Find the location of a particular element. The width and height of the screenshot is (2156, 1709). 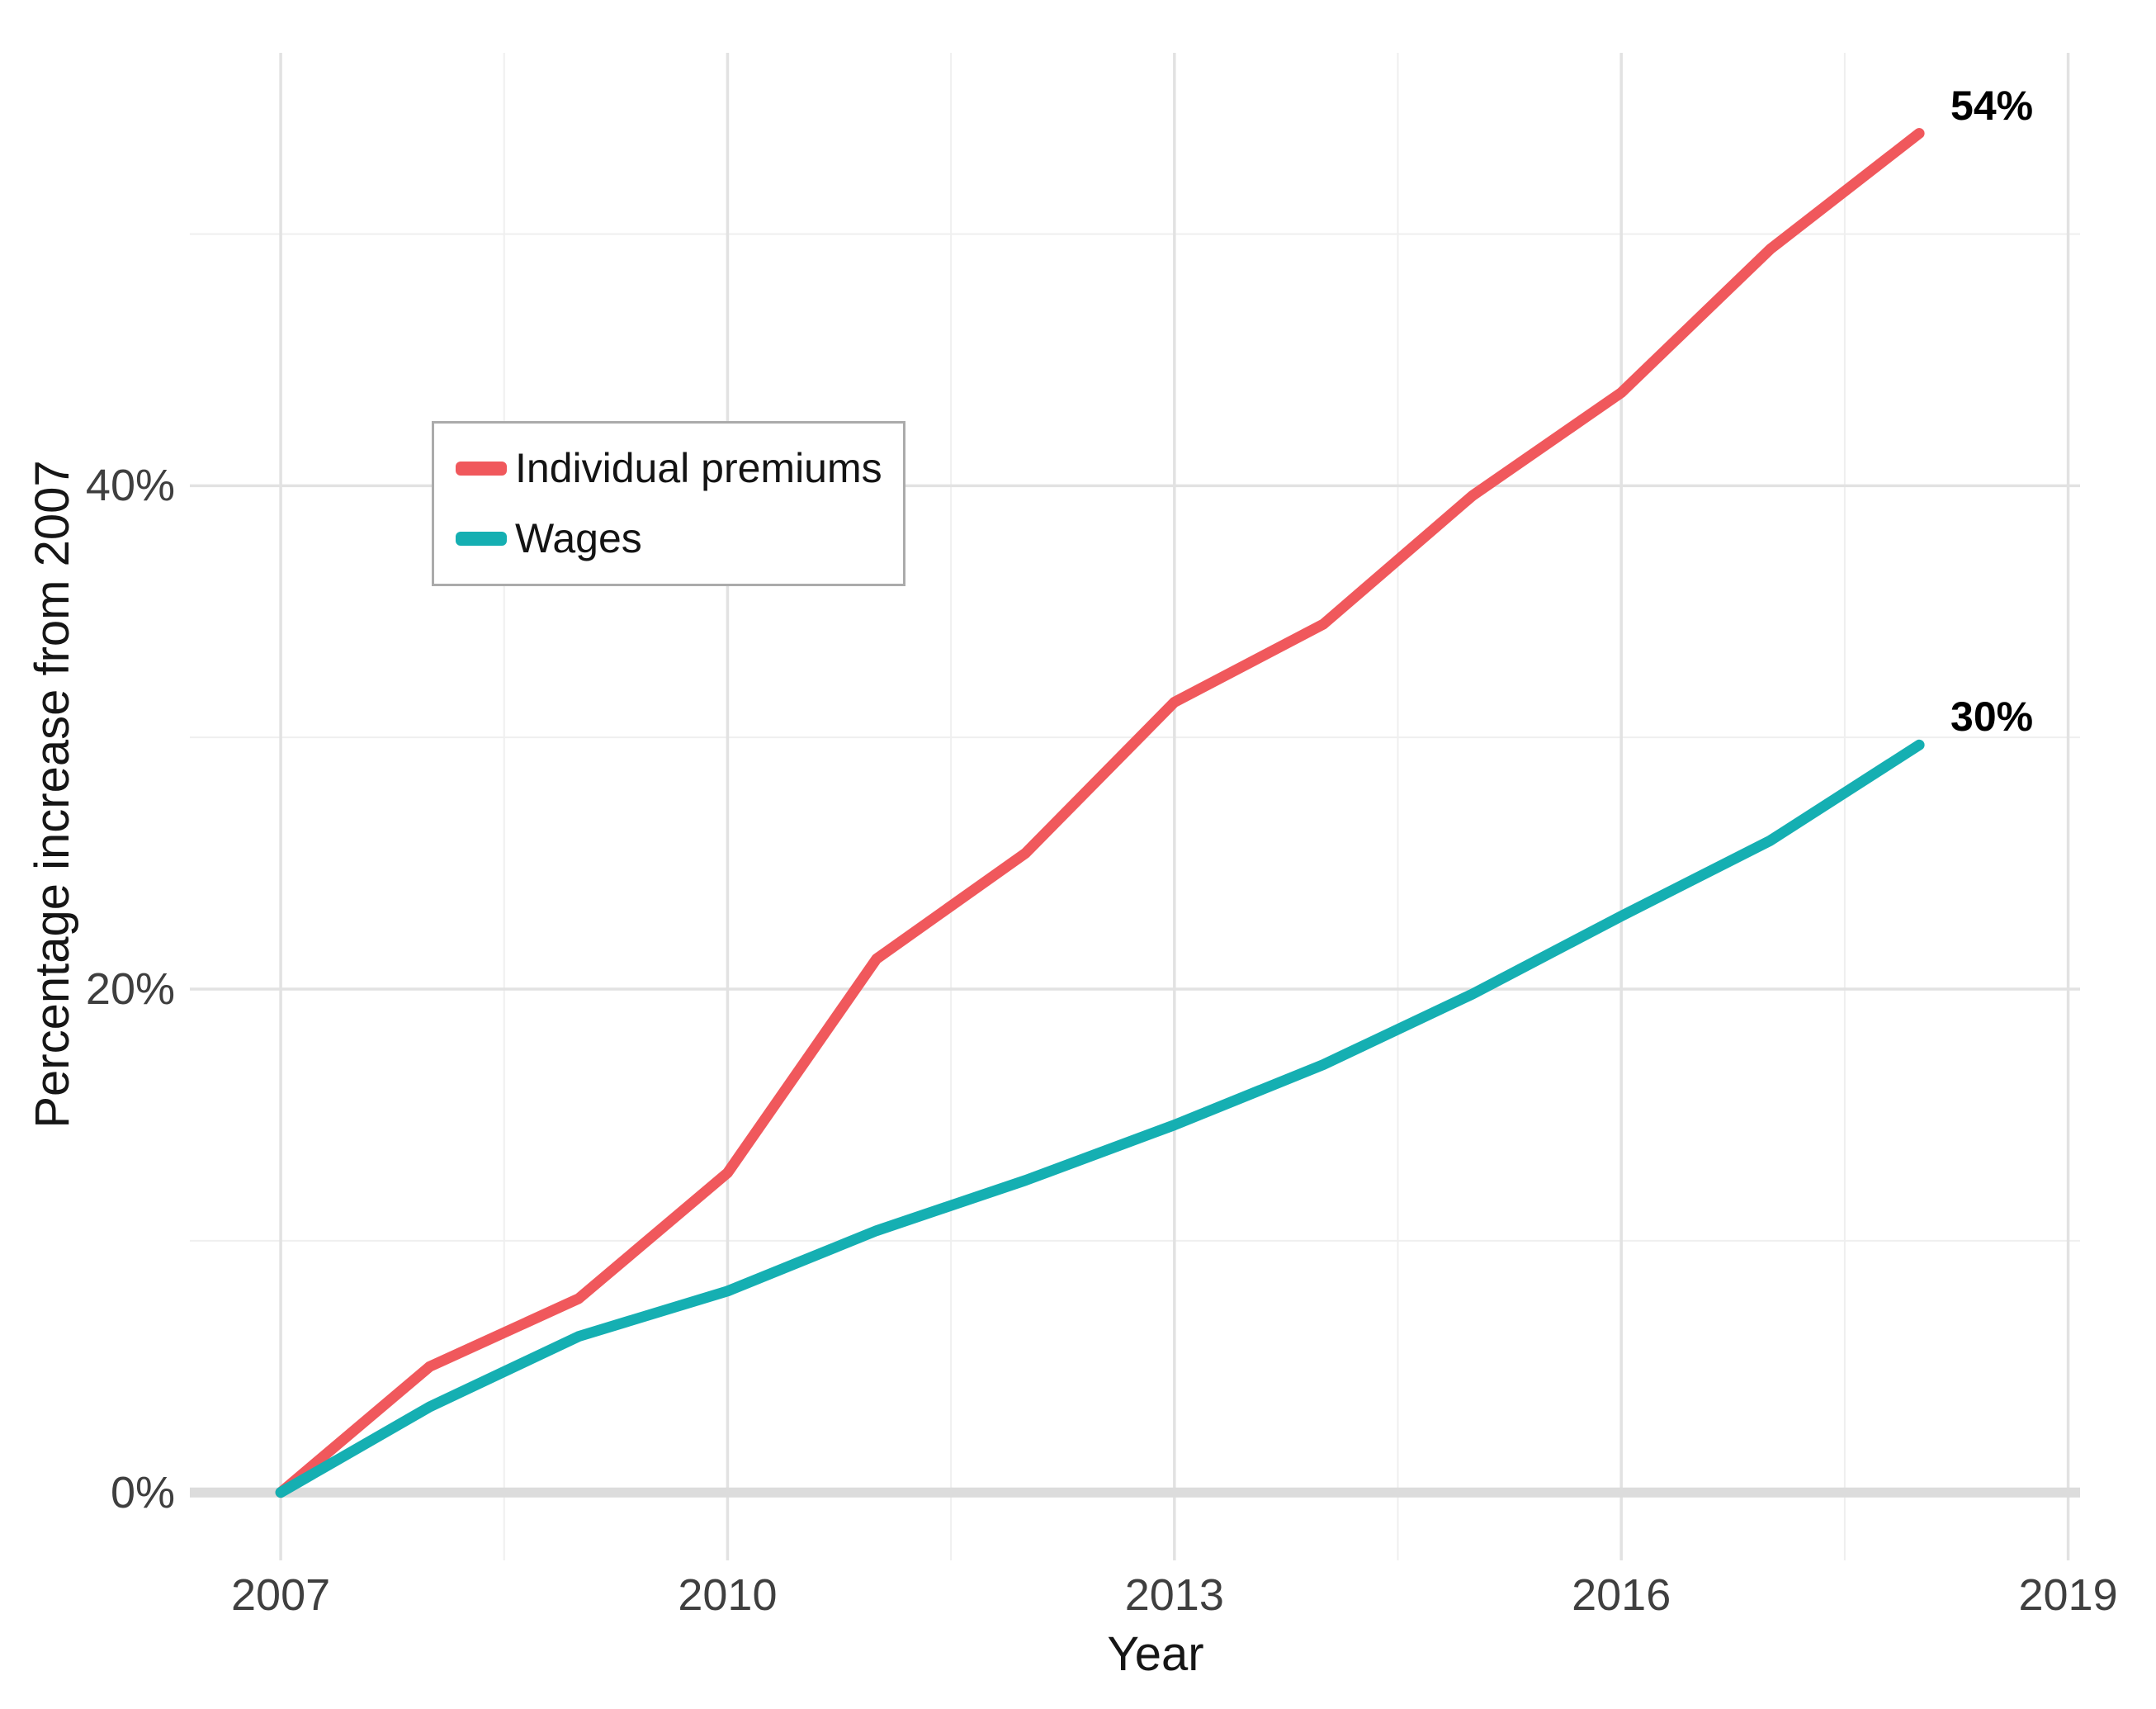

x-tick-label: 2007 is located at coordinates (281, 1595).